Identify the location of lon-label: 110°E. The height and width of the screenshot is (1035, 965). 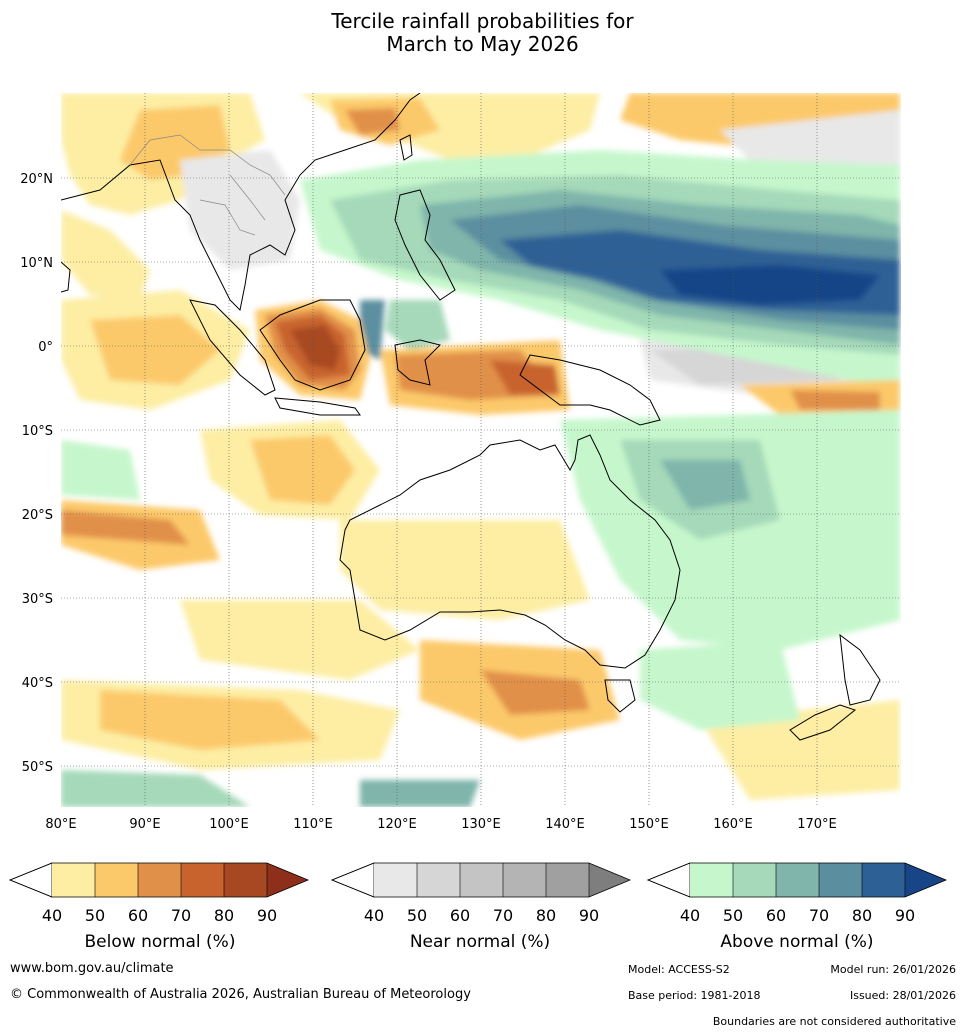
(313, 824).